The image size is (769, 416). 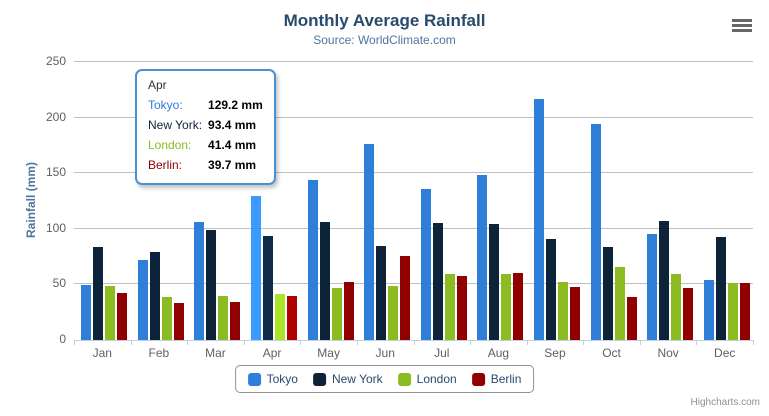 What do you see at coordinates (102, 353) in the screenshot?
I see `x-axis-label: Jan` at bounding box center [102, 353].